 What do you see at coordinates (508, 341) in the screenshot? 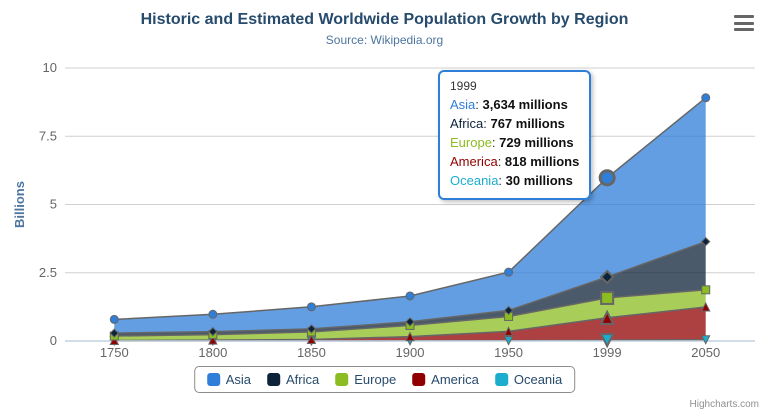
I see `marker-oceania-1950` at bounding box center [508, 341].